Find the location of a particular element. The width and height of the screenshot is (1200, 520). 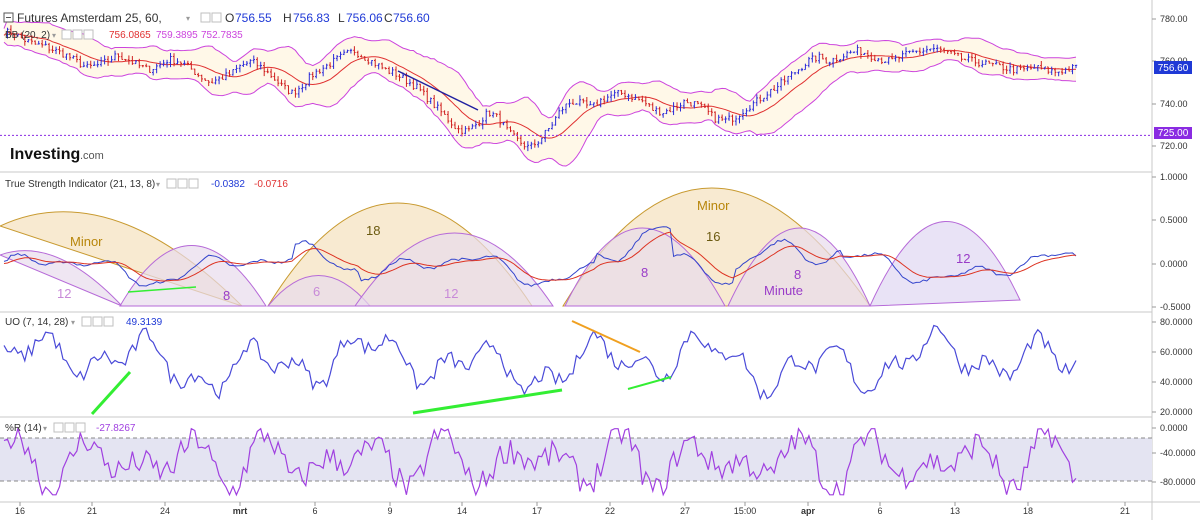

y-tick-label: 720.00 is located at coordinates (1174, 146).